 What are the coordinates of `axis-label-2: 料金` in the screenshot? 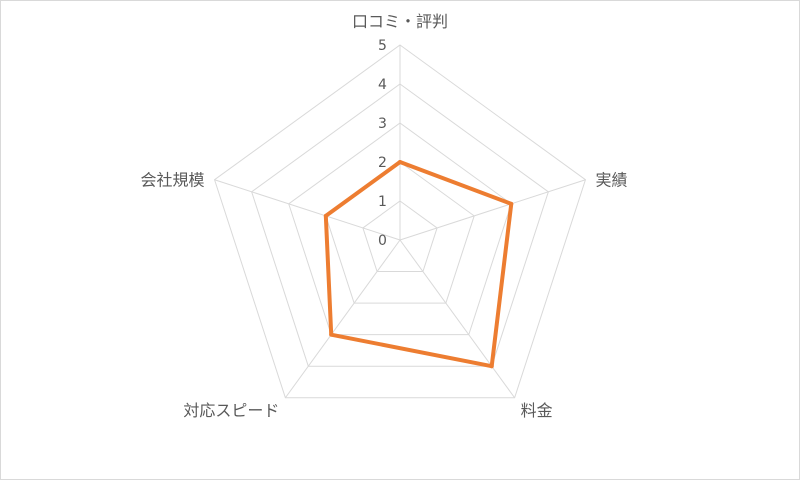 It's located at (537, 410).